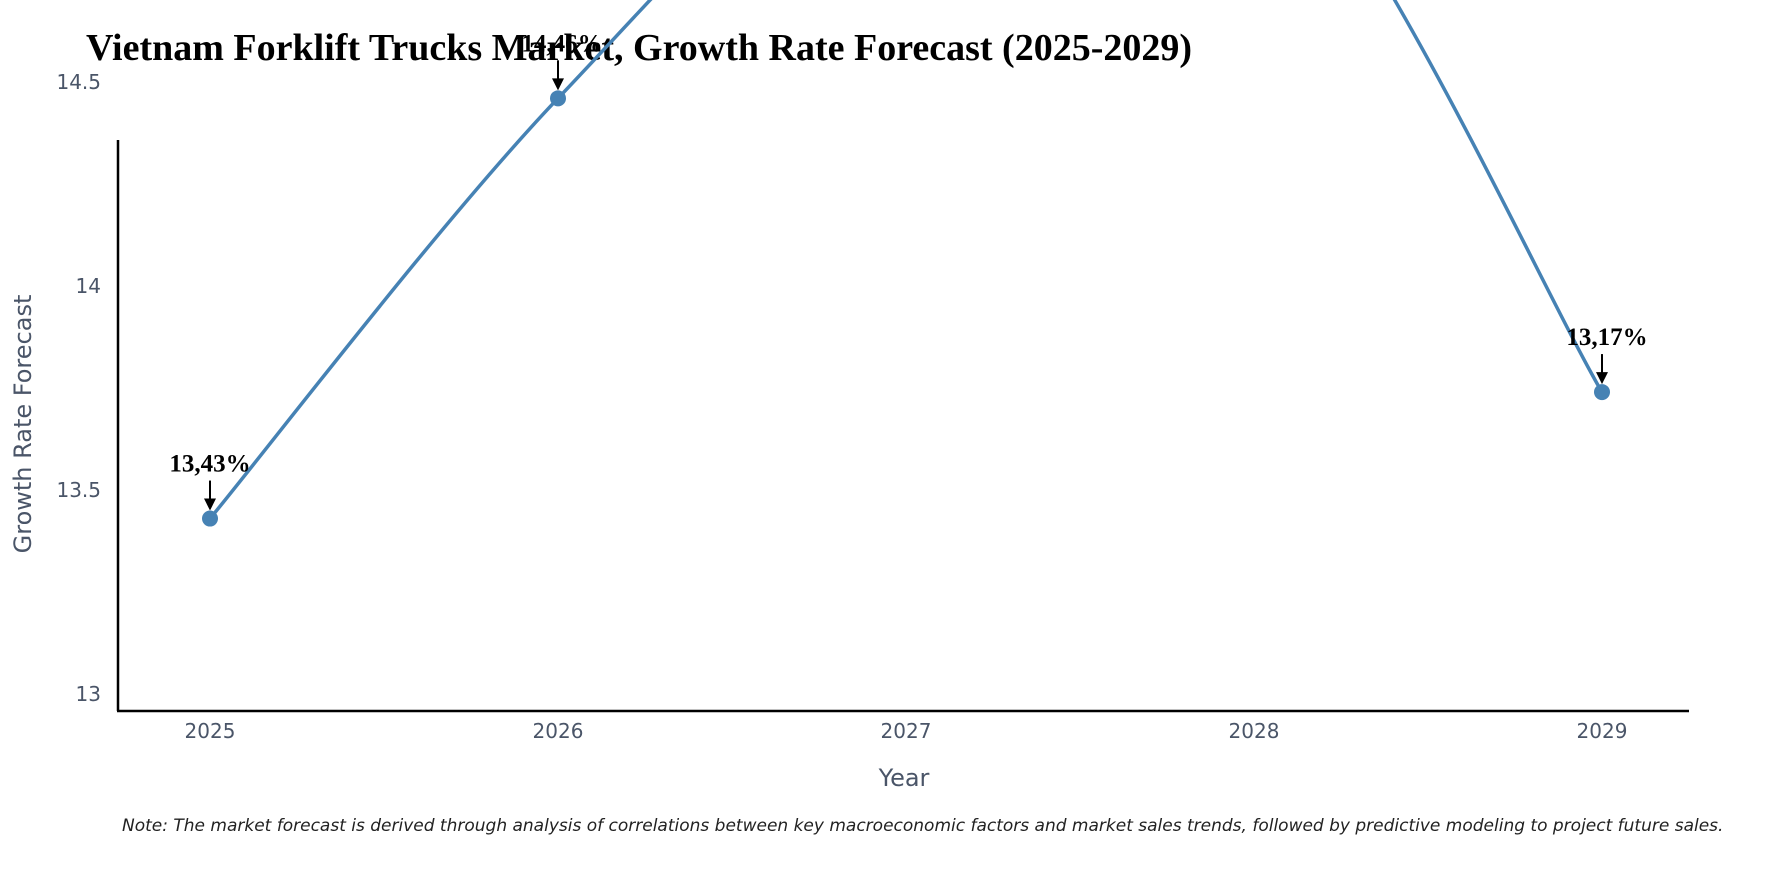 Image resolution: width=1777 pixels, height=873 pixels. Describe the element at coordinates (209, 464) in the screenshot. I see `data-label: 13,43%` at that location.